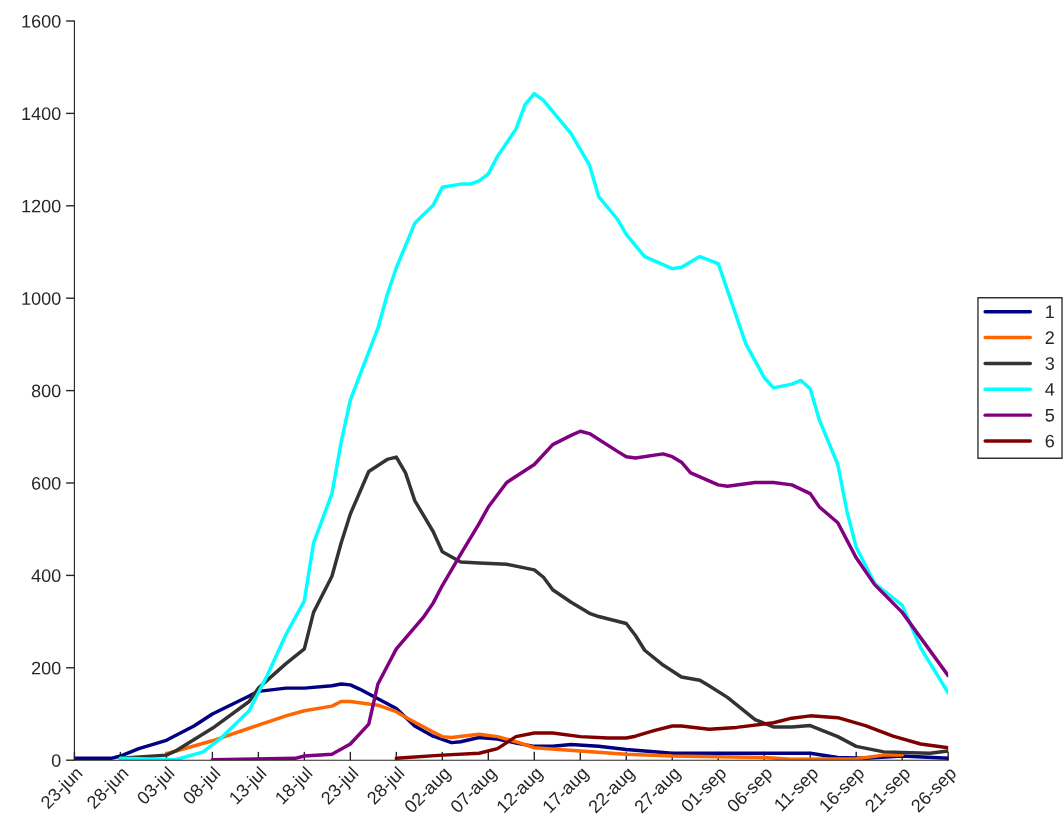 The width and height of the screenshot is (1063, 840). What do you see at coordinates (1050, 389) in the screenshot?
I see `legend-label: 4` at bounding box center [1050, 389].